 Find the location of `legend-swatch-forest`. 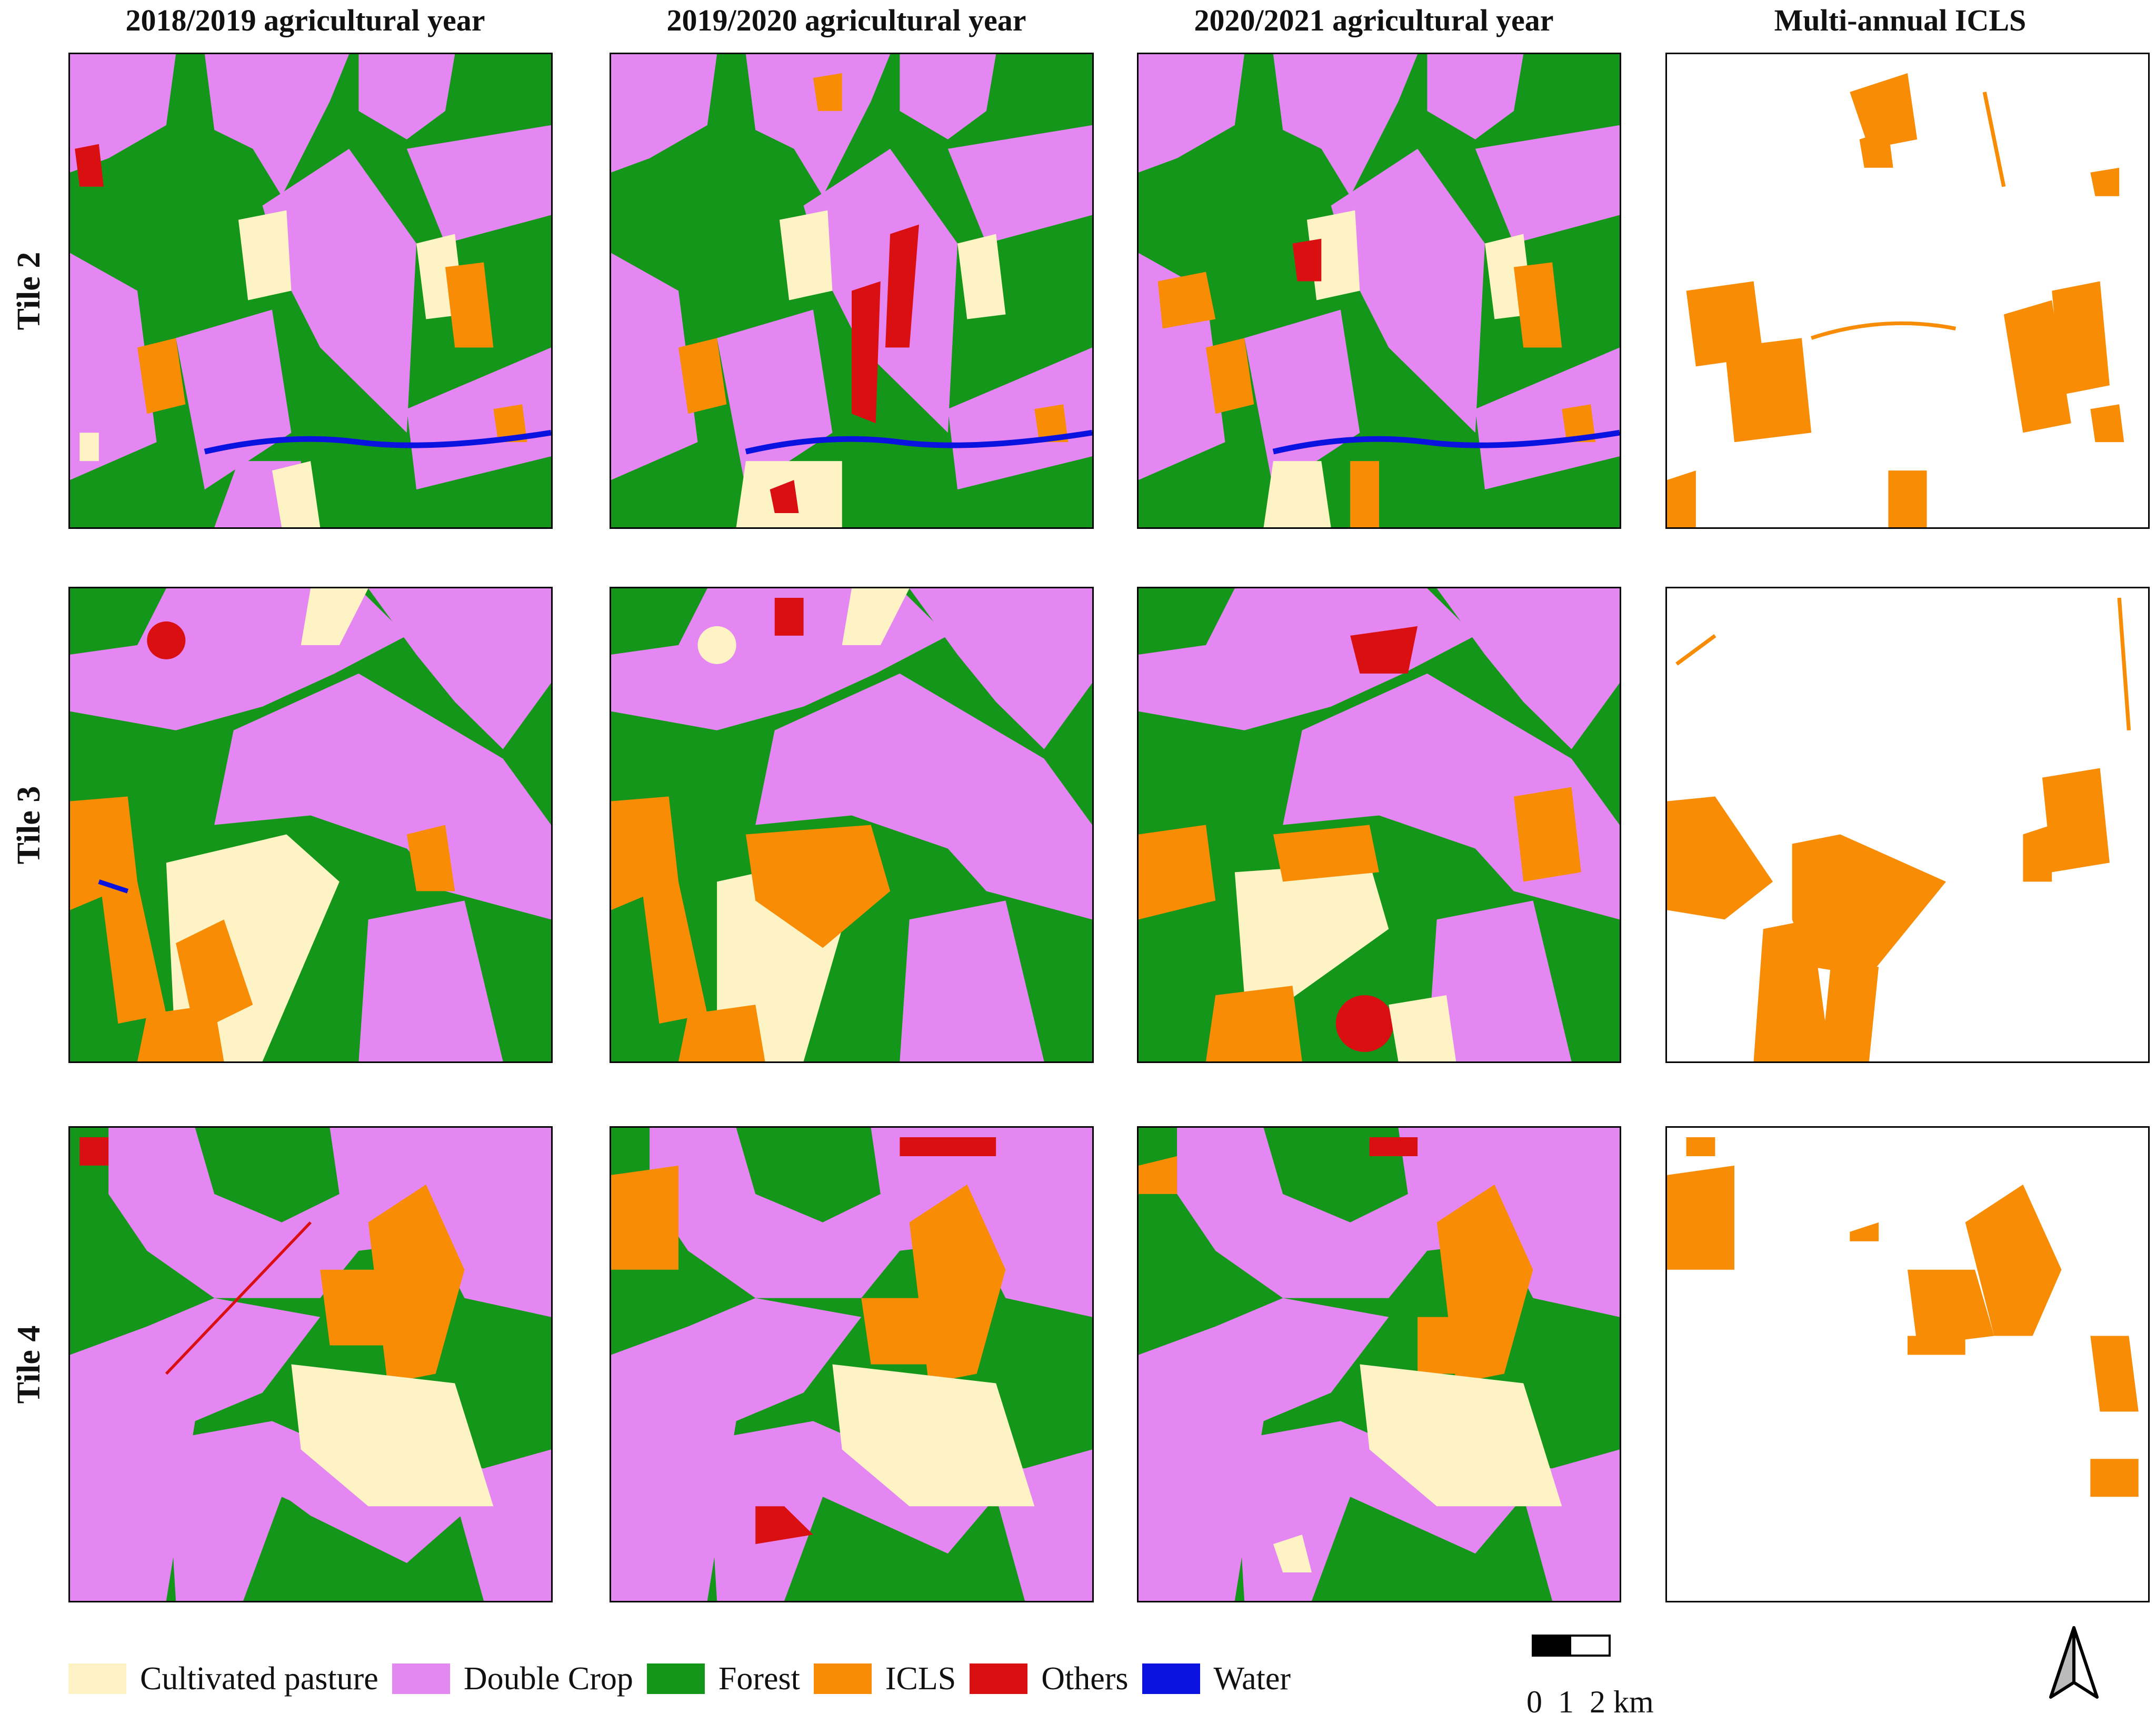

legend-swatch-forest is located at coordinates (675, 1678).